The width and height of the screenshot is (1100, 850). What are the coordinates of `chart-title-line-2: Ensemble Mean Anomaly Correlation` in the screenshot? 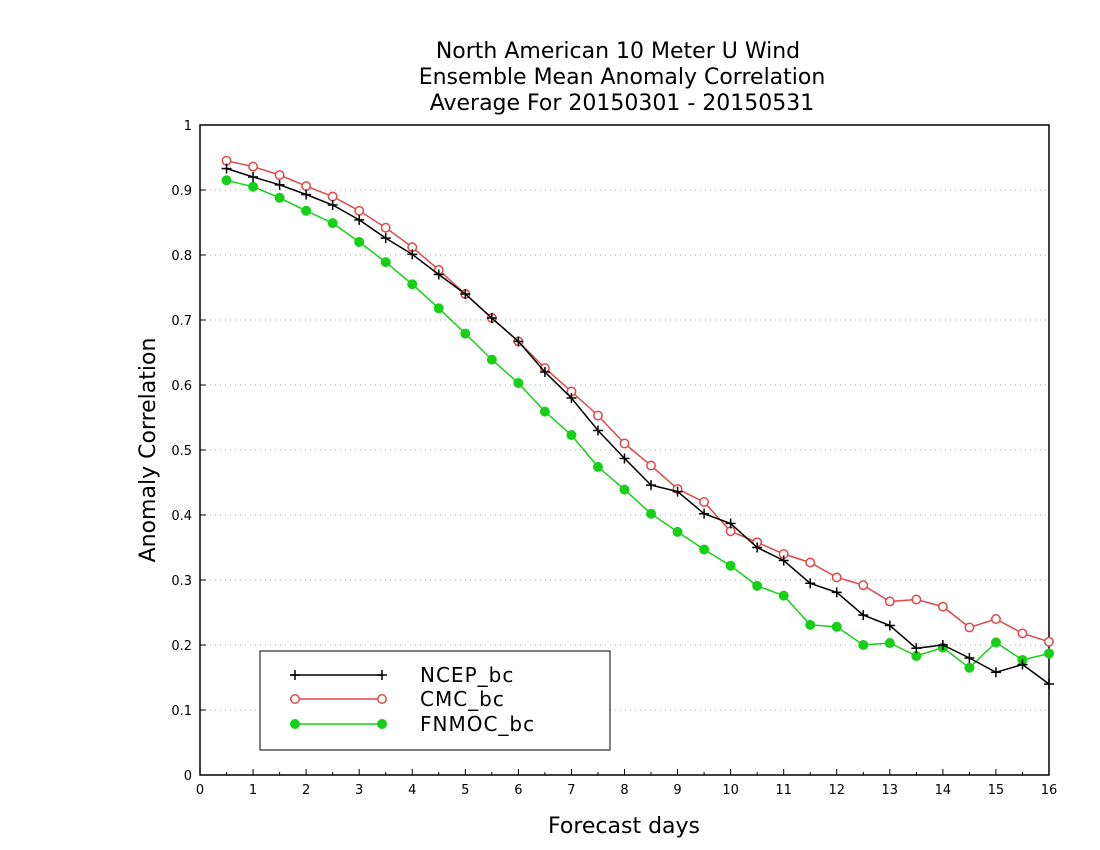 It's located at (622, 77).